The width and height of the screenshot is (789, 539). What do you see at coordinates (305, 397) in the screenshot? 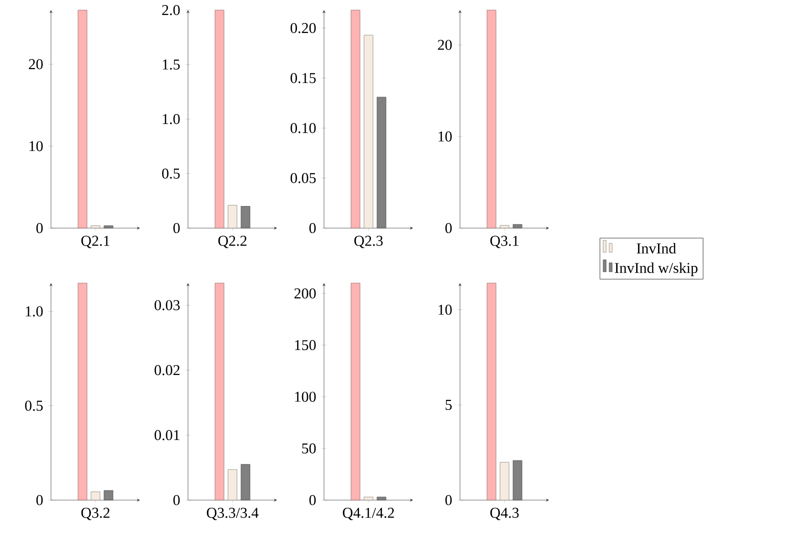
I see `y-tick-label: 100` at bounding box center [305, 397].